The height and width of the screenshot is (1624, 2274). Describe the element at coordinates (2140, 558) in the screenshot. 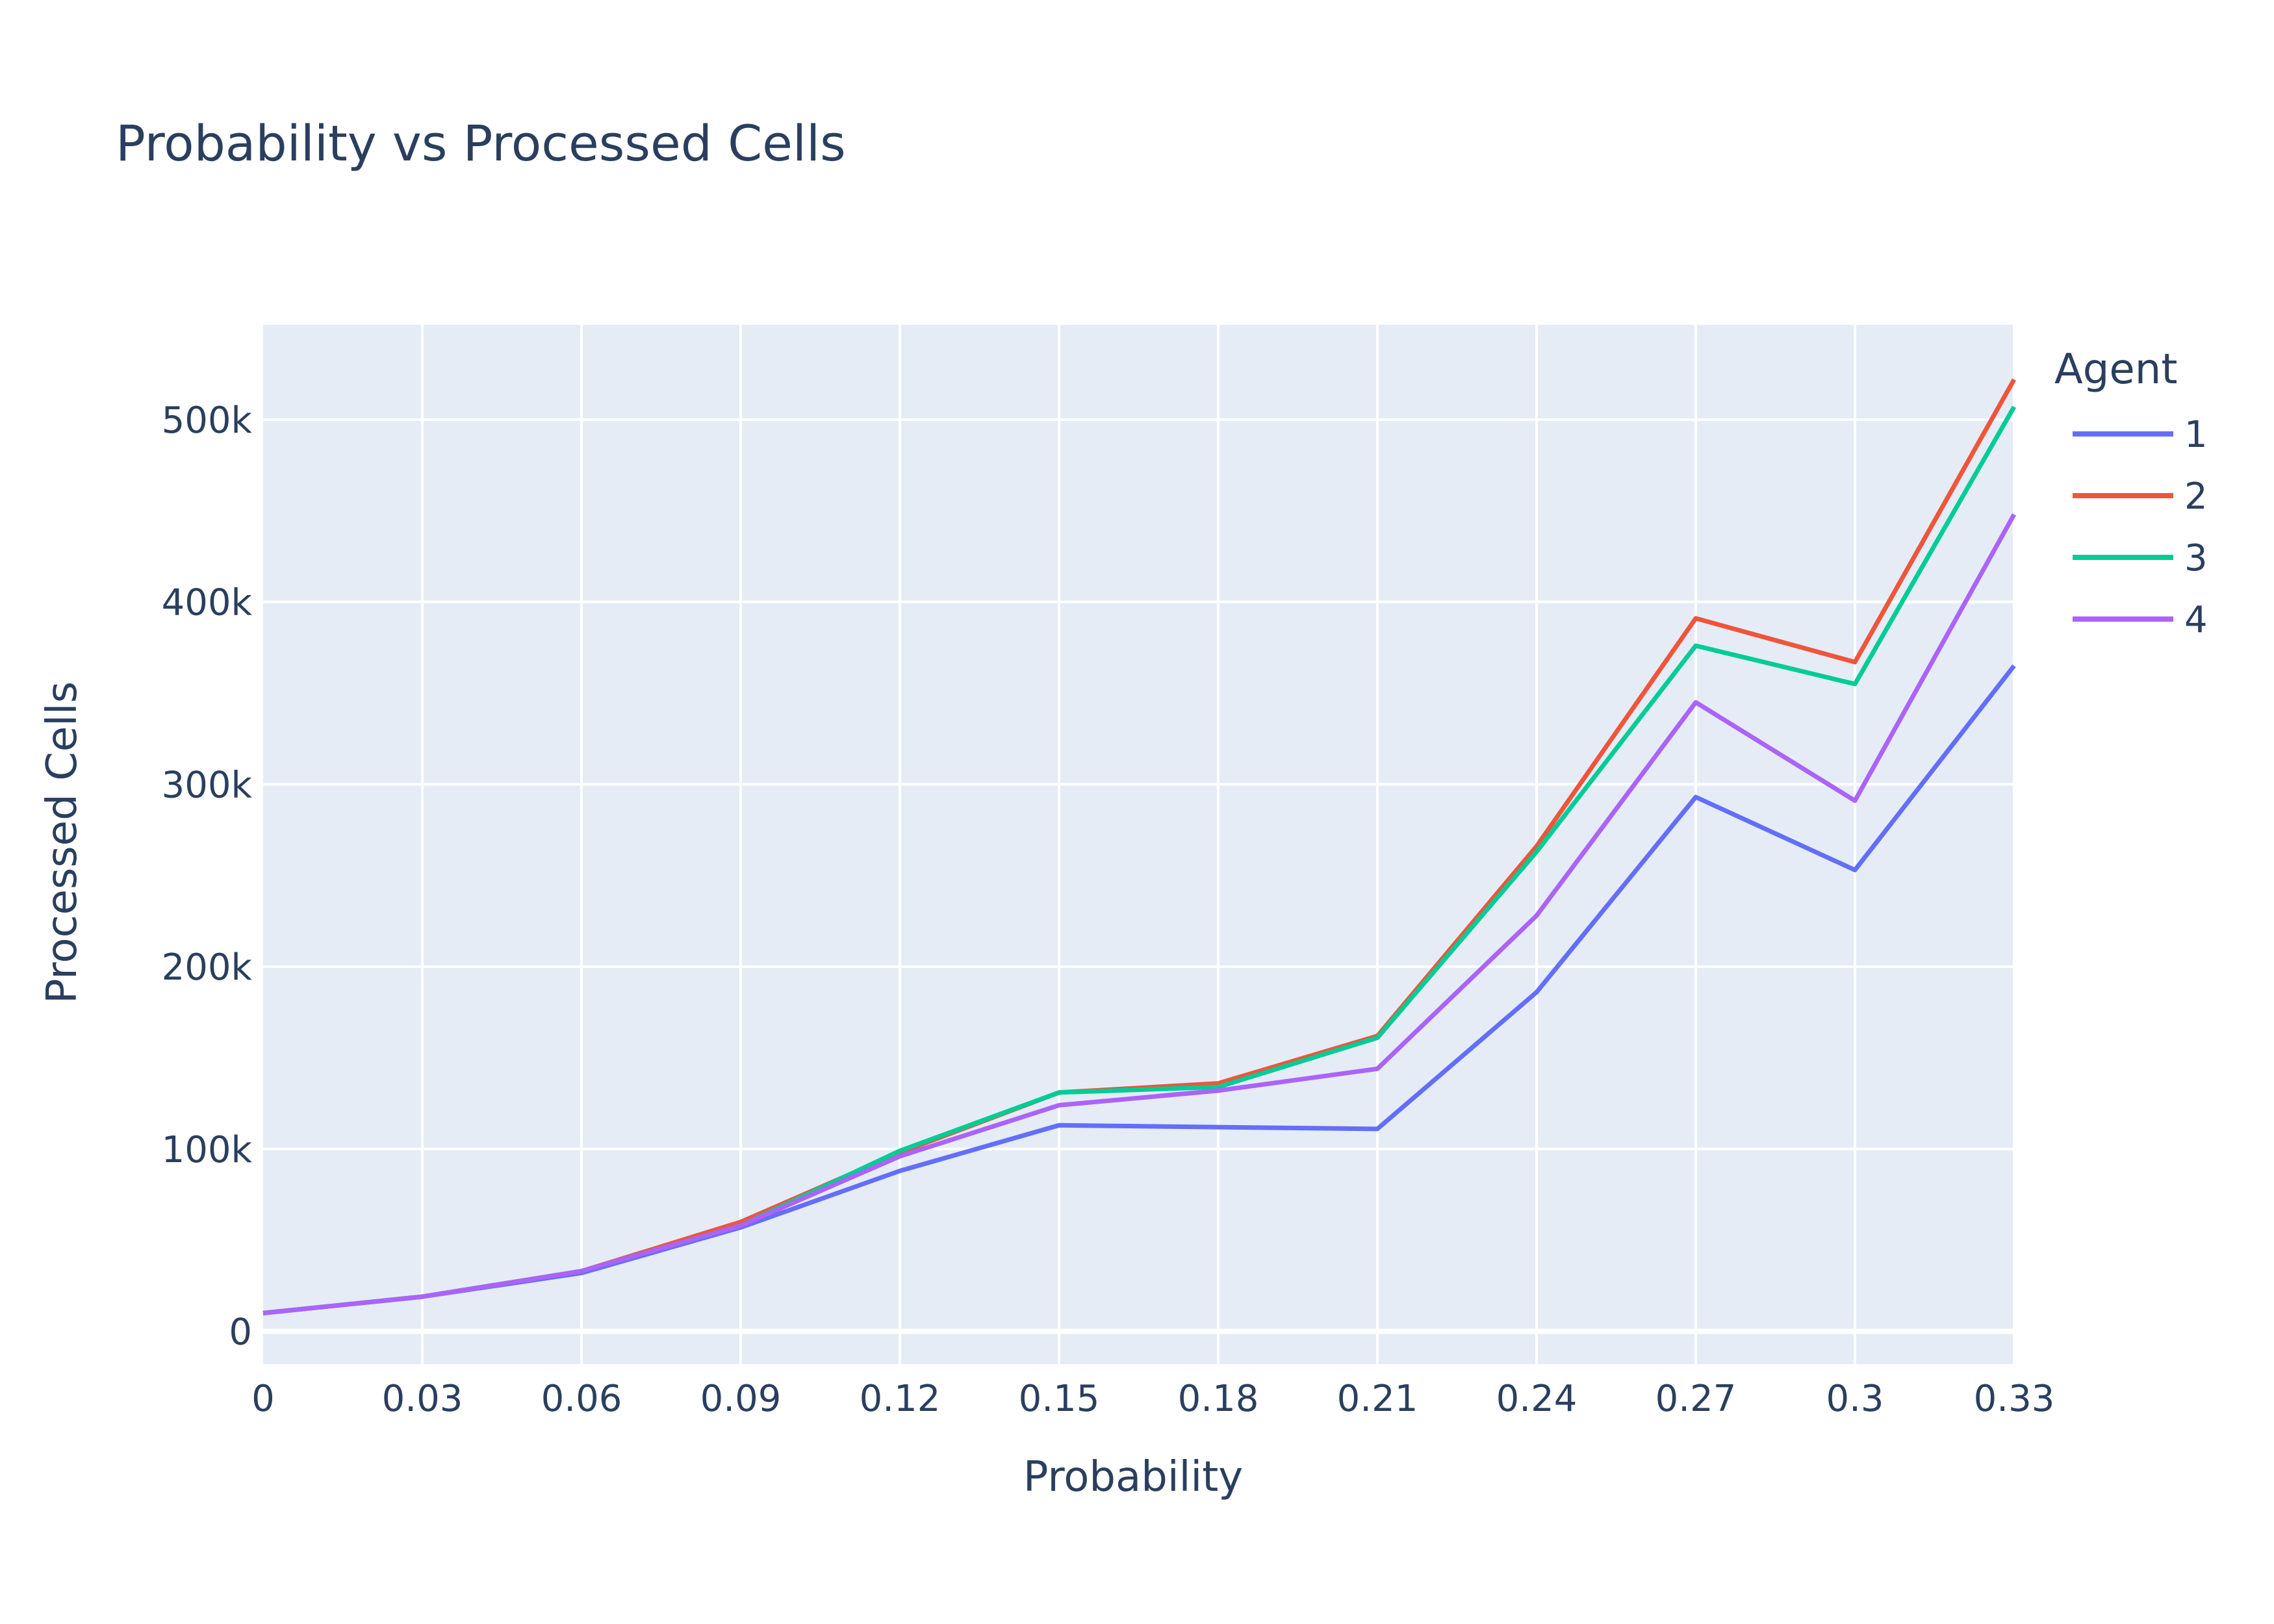

I see `legend-item-3: 3` at that location.